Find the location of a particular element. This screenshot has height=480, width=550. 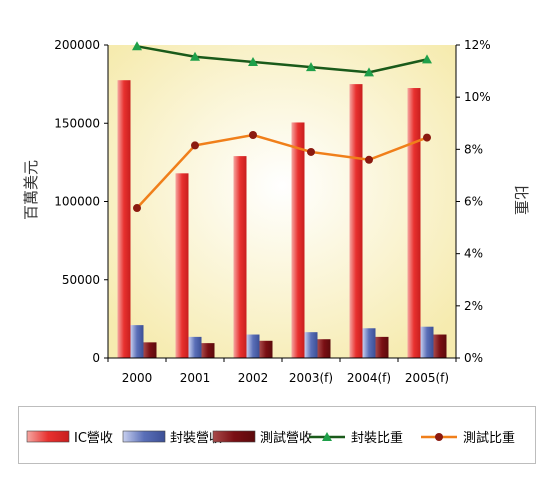

y-tick-label-right-4: 6% is located at coordinates (473, 202).